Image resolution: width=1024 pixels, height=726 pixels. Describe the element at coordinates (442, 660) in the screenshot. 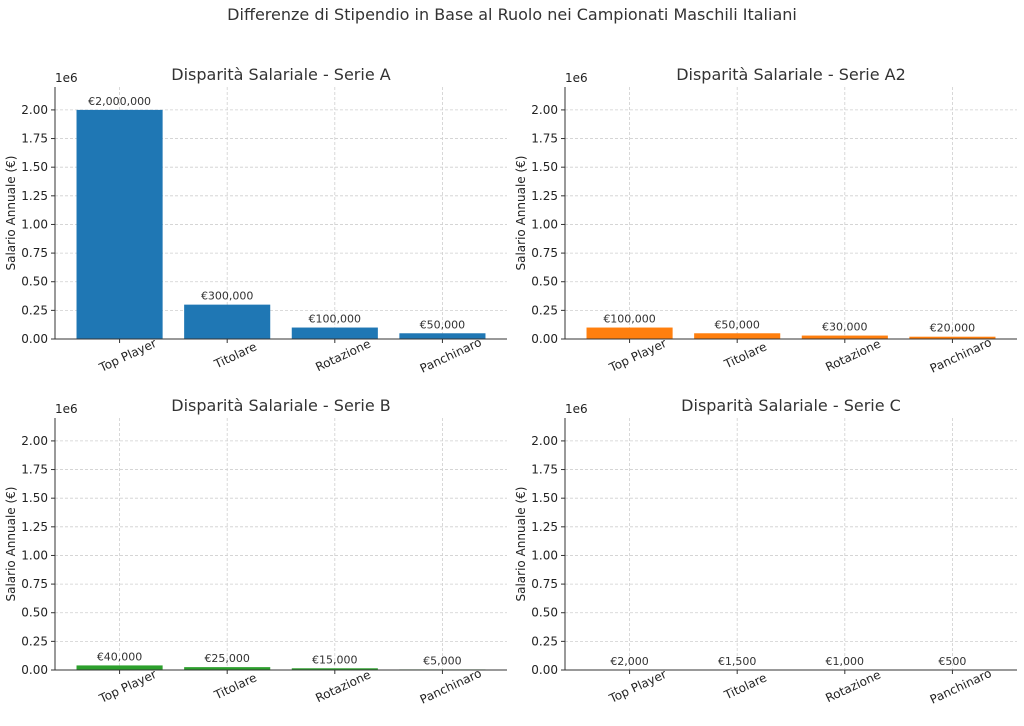

I see `bar-value-label: €5,000` at that location.